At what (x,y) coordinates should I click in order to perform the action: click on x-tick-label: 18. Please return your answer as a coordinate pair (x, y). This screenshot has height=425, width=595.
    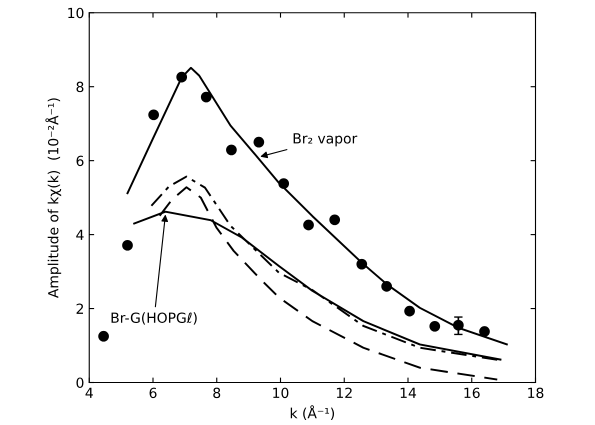
    Looking at the image, I should click on (536, 393).